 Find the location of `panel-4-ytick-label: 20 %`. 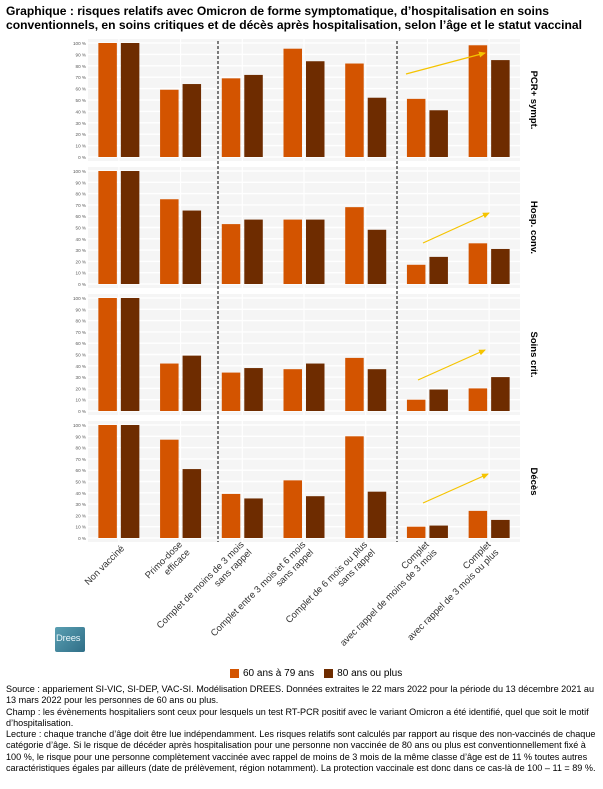

panel-4-ytick-label: 20 % is located at coordinates (81, 515).